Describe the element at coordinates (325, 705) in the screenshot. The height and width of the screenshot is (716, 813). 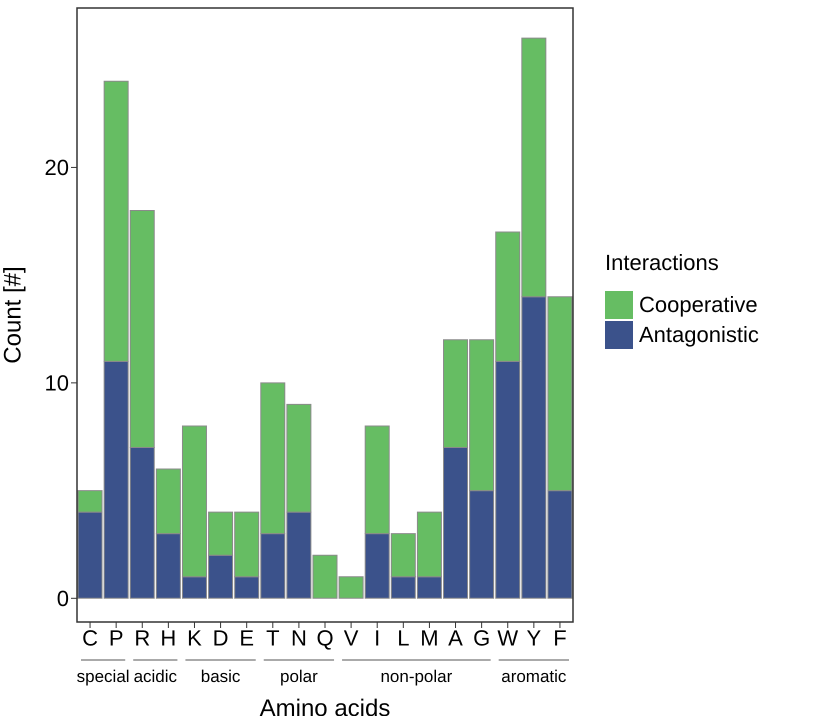
I see `x-axis-title: Amino acids` at that location.